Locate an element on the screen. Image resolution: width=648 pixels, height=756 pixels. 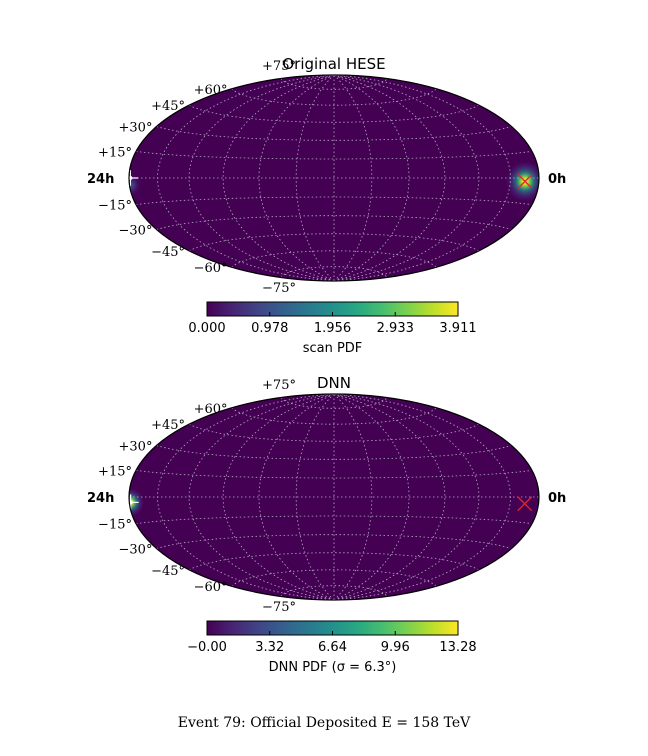
colorbar-tick-label: 1.956 is located at coordinates (332, 328).